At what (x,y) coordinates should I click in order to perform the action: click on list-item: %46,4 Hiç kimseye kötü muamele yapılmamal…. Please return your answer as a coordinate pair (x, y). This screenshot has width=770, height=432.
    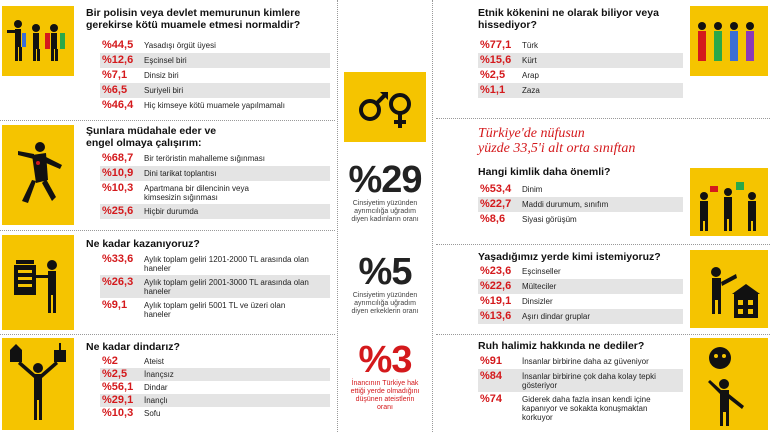
    Looking at the image, I should click on (193, 105).